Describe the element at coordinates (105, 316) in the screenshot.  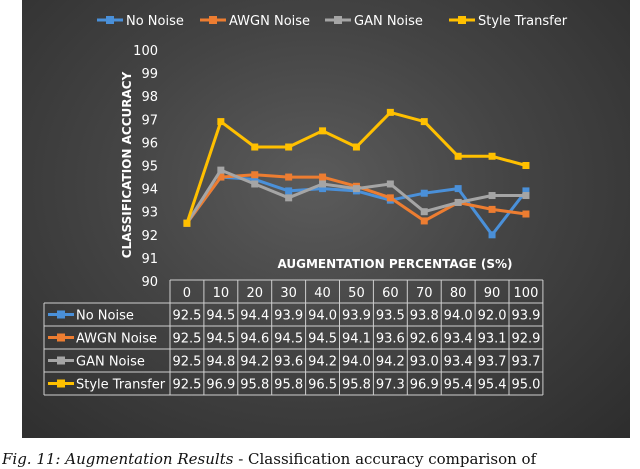
I see `table-series-label: No Noise` at that location.